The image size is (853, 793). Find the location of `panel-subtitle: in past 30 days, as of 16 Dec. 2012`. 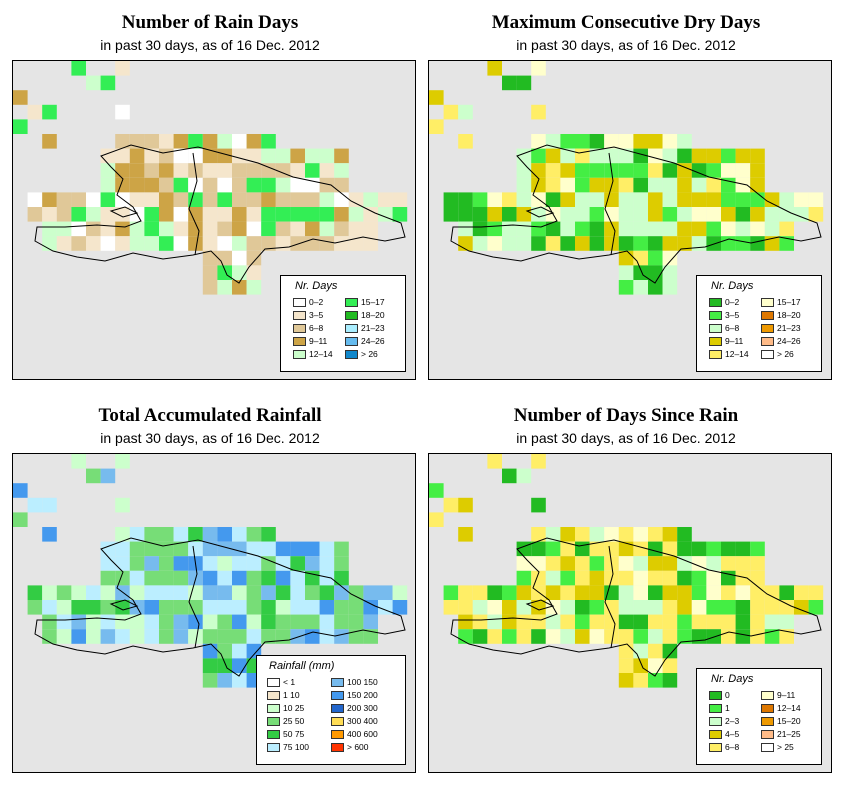

panel-subtitle: in past 30 days, as of 16 Dec. 2012 is located at coordinates (210, 45).